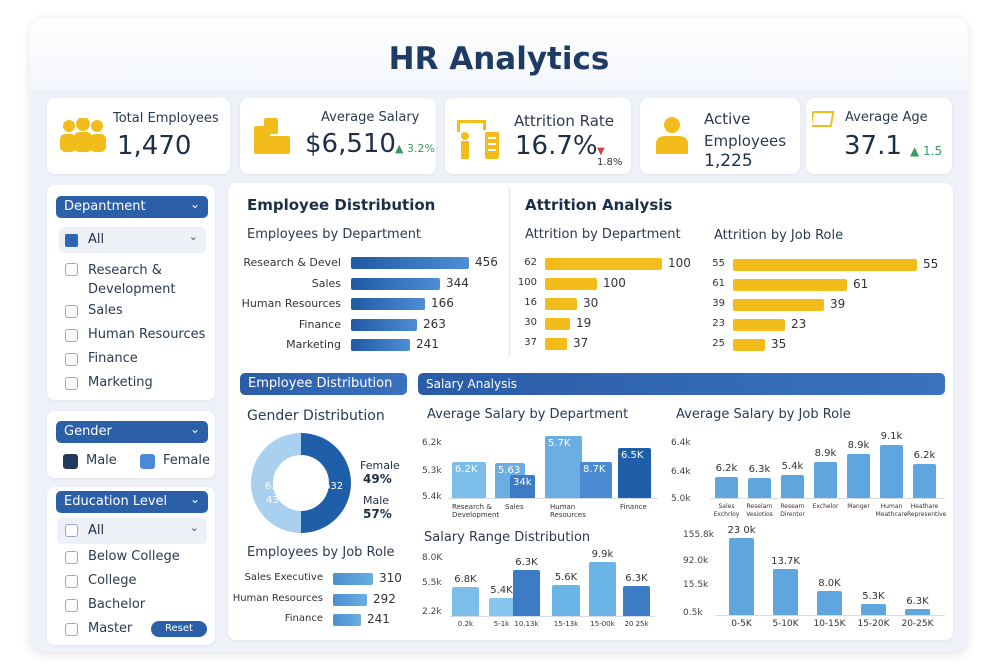 The height and width of the screenshot is (667, 1000). I want to click on bar-value-label: 166, so click(442, 303).